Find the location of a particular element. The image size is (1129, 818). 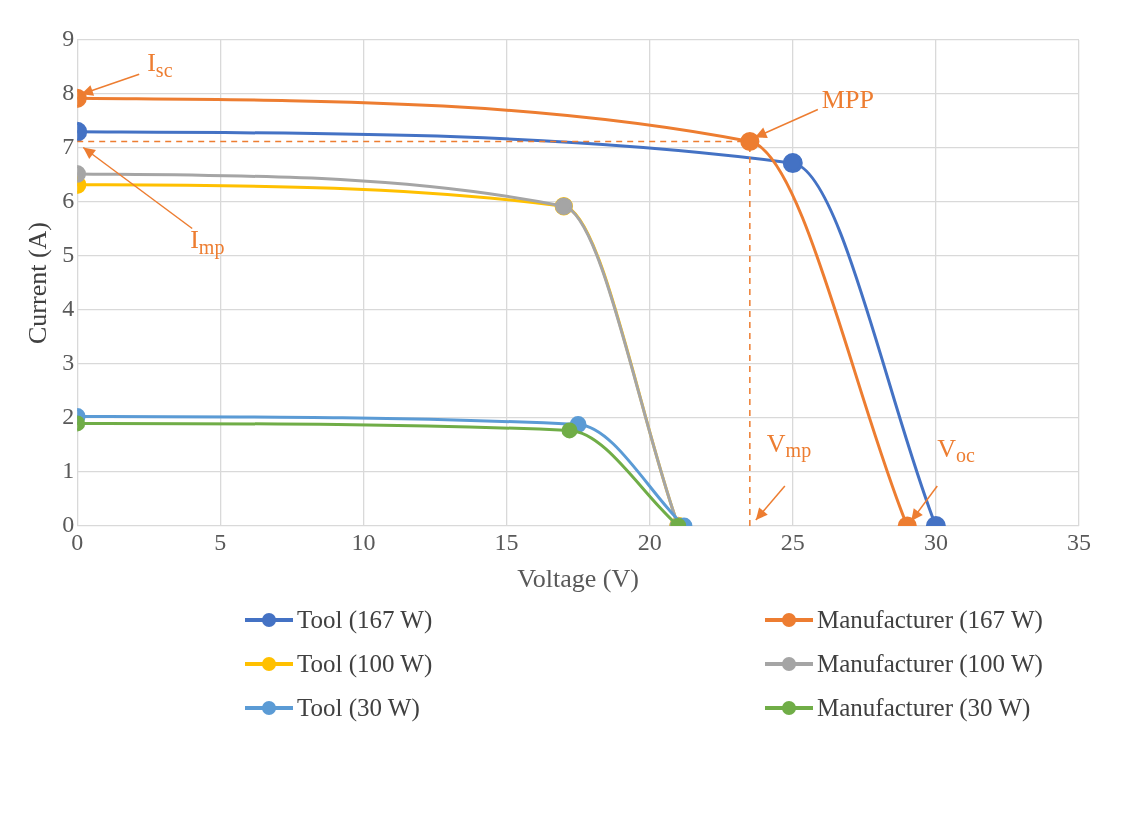

x-tick-label: 30 is located at coordinates (935, 541).